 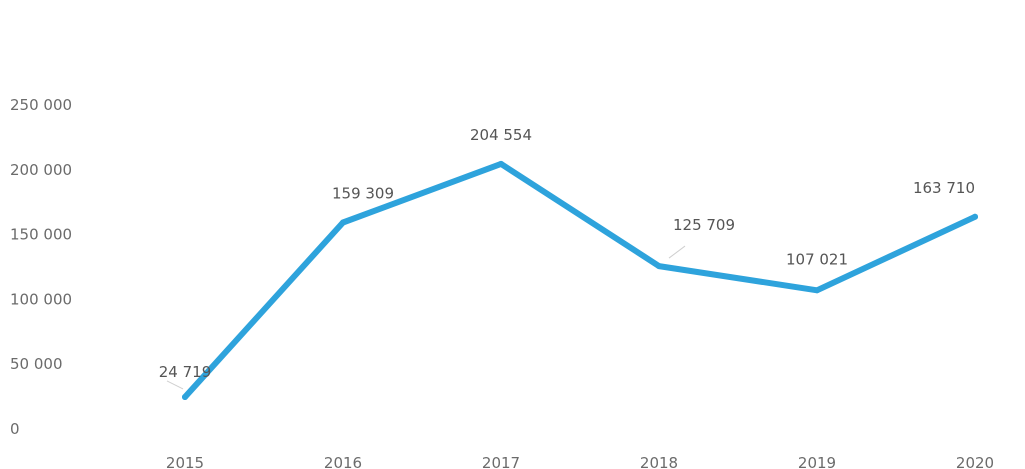 What do you see at coordinates (501, 461) in the screenshot?
I see `x-tick-label: 2017` at bounding box center [501, 461].